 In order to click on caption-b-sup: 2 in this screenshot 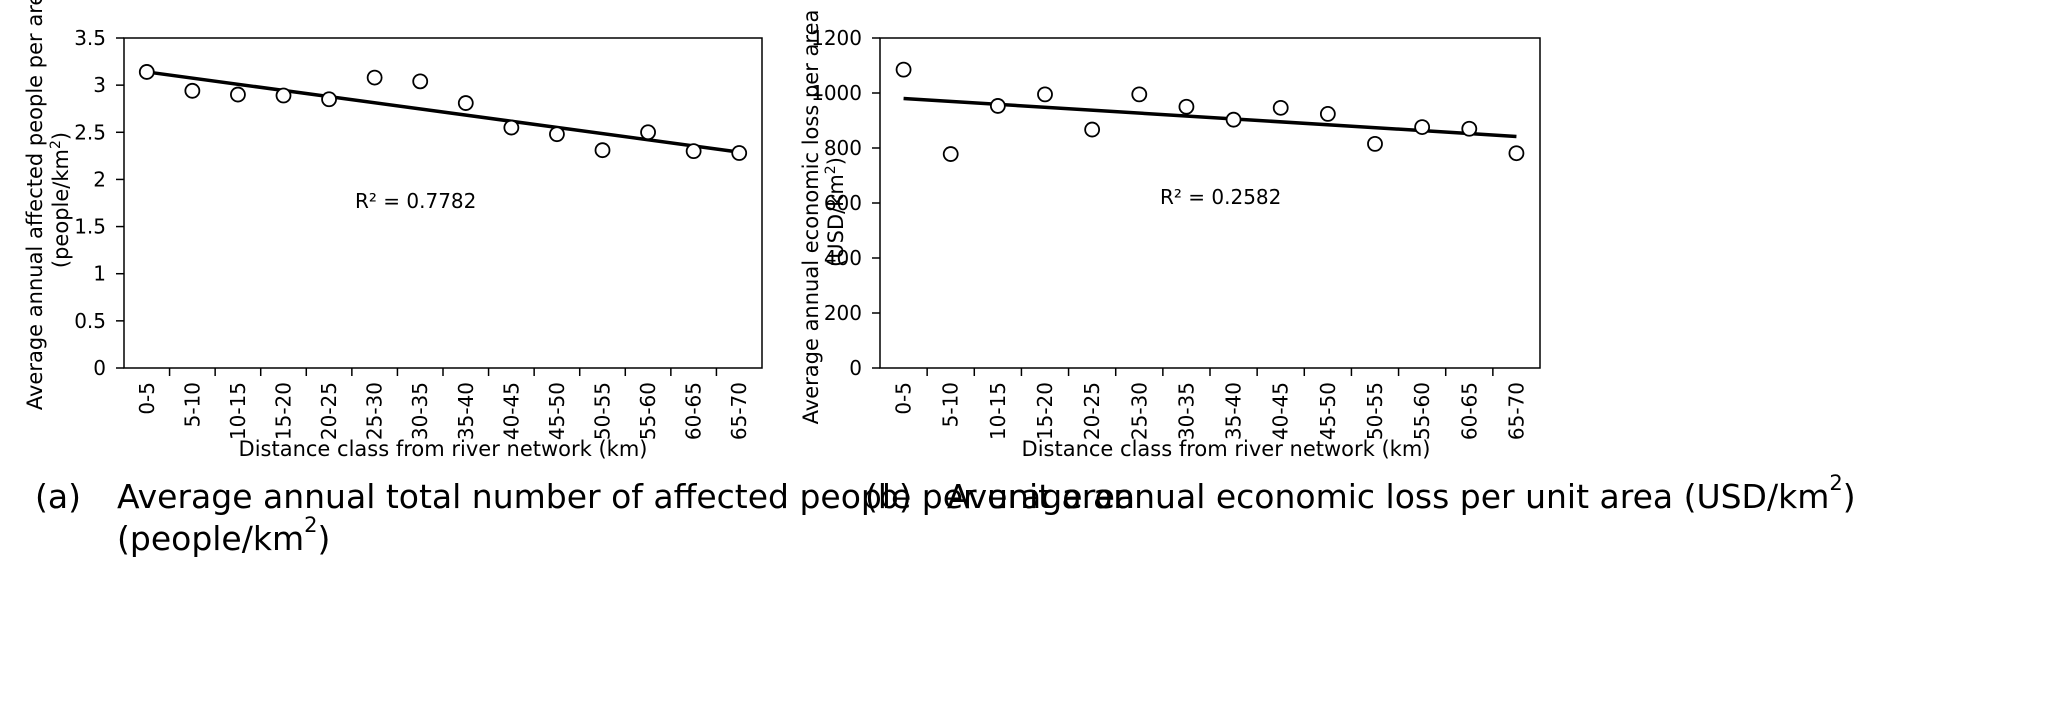, I will do `click(1836, 483)`.